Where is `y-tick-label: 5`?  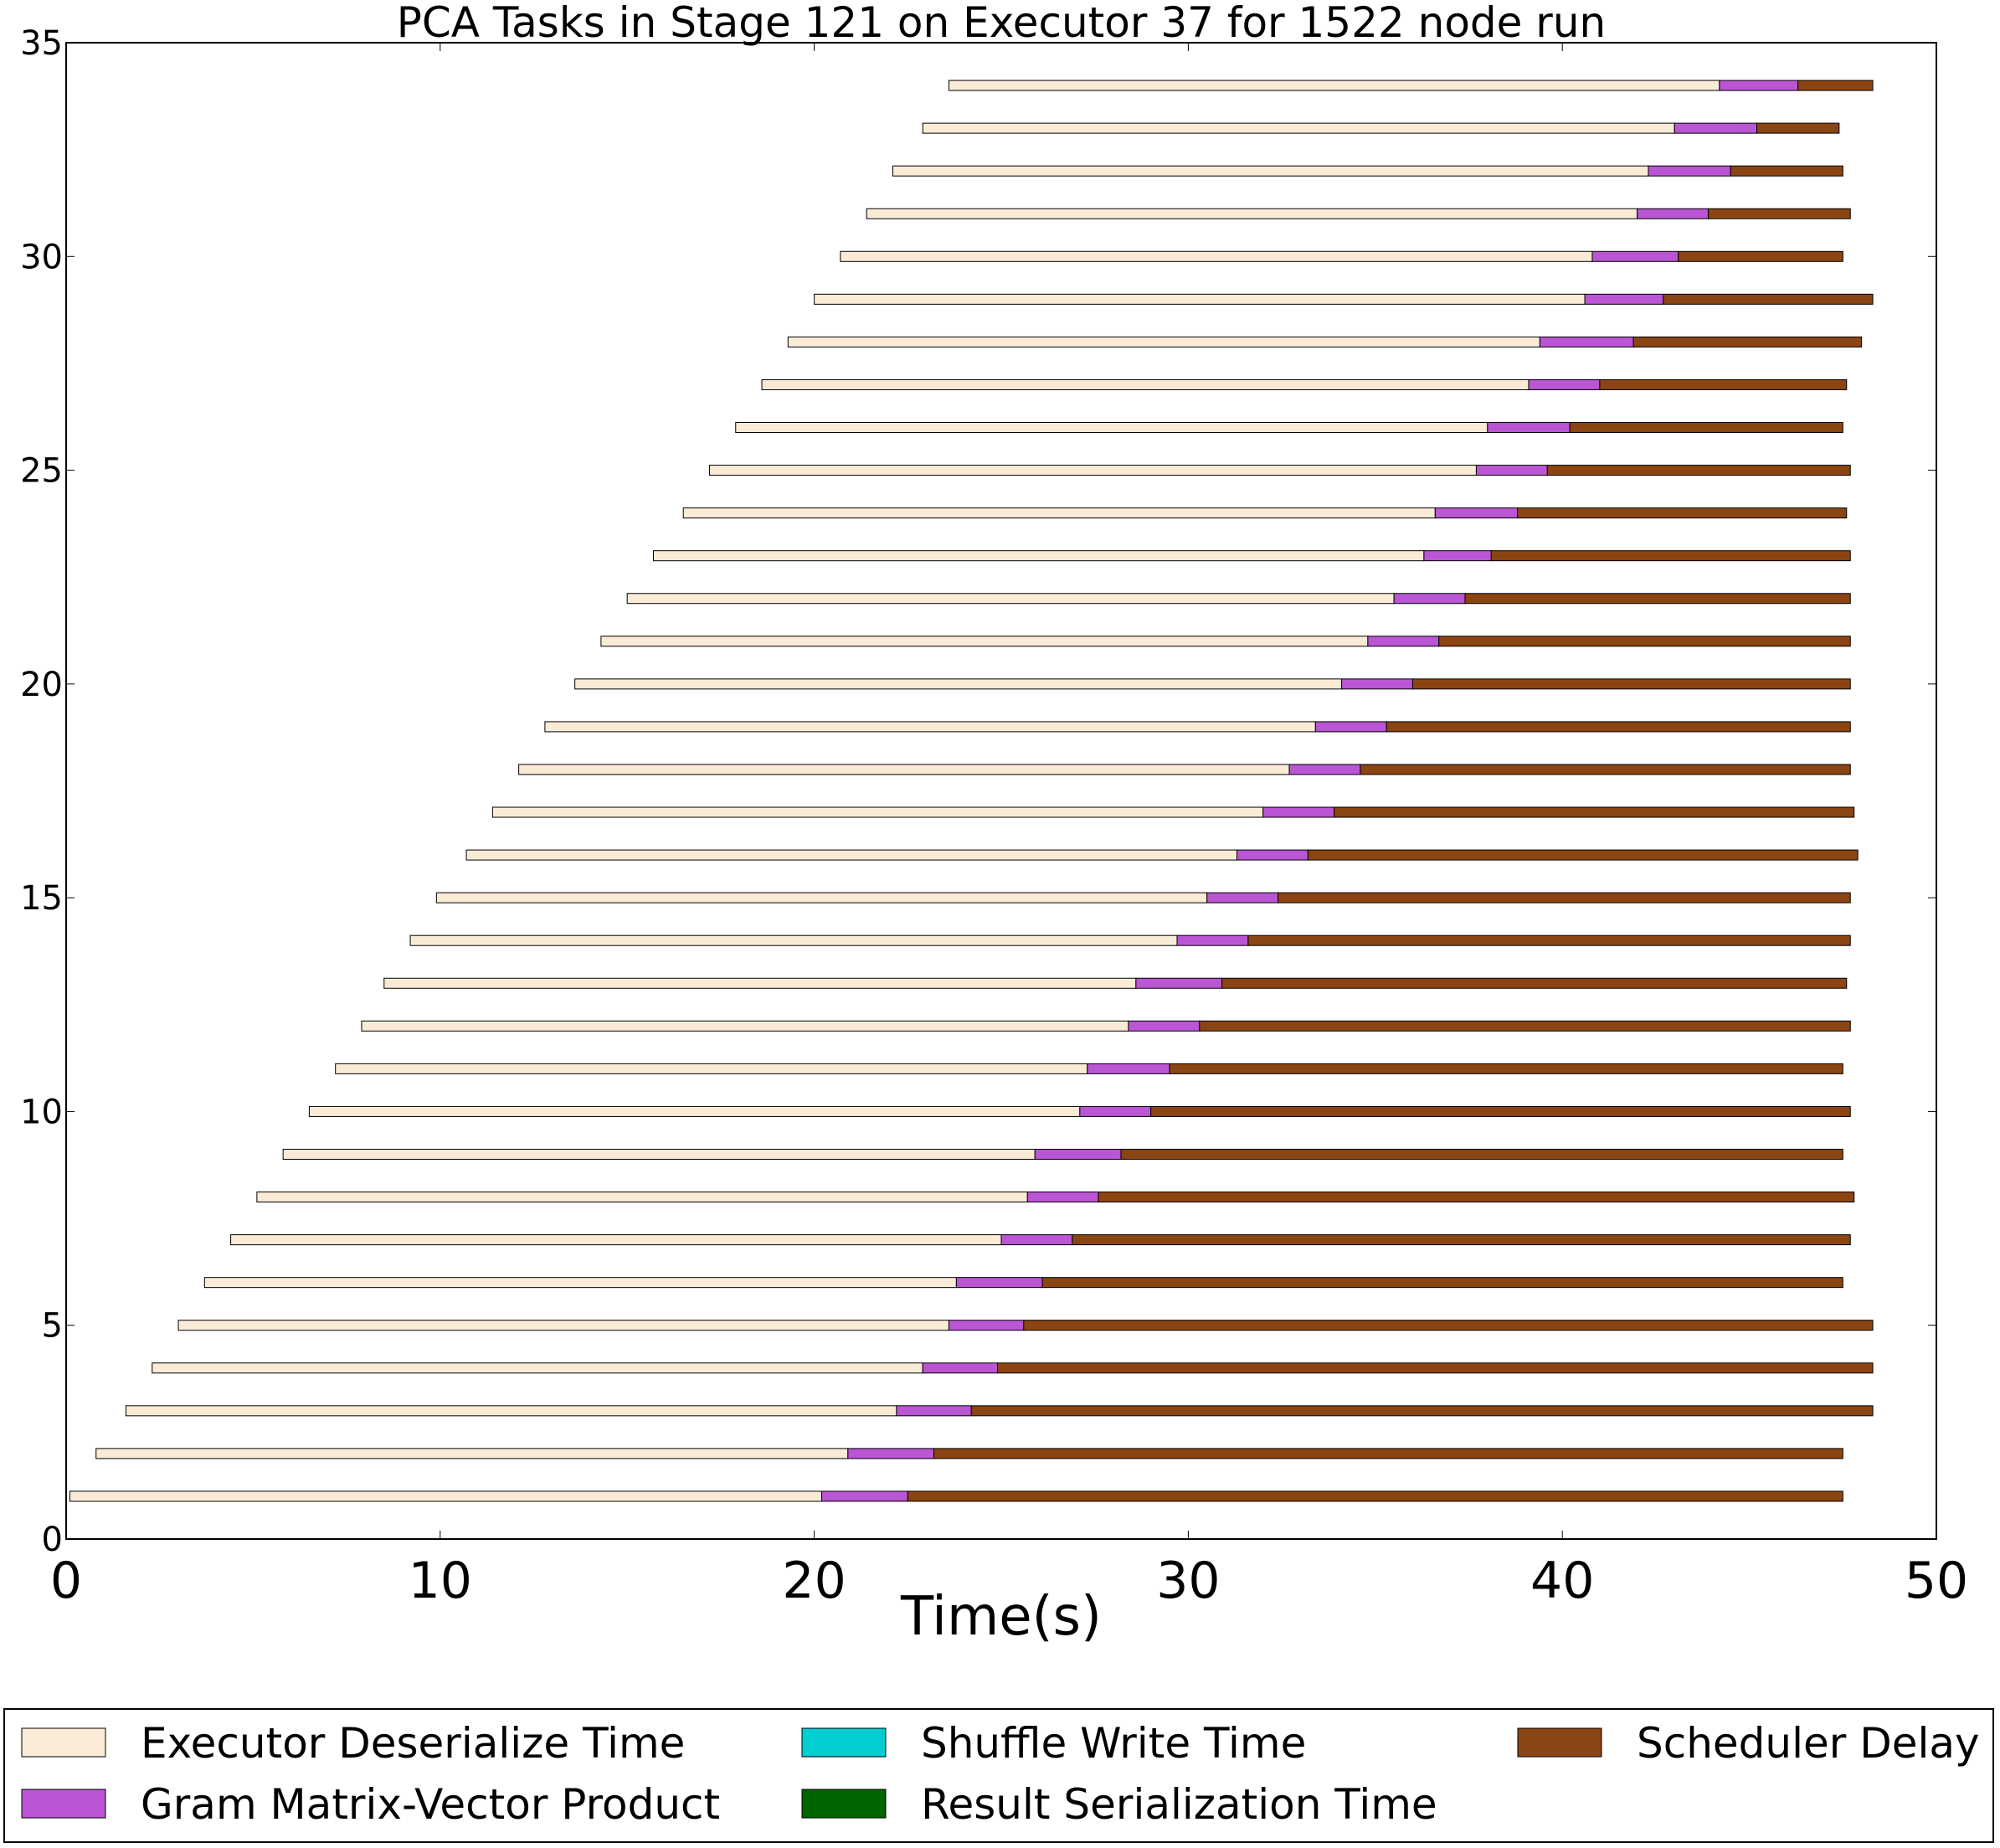 y-tick-label: 5 is located at coordinates (52, 1327).